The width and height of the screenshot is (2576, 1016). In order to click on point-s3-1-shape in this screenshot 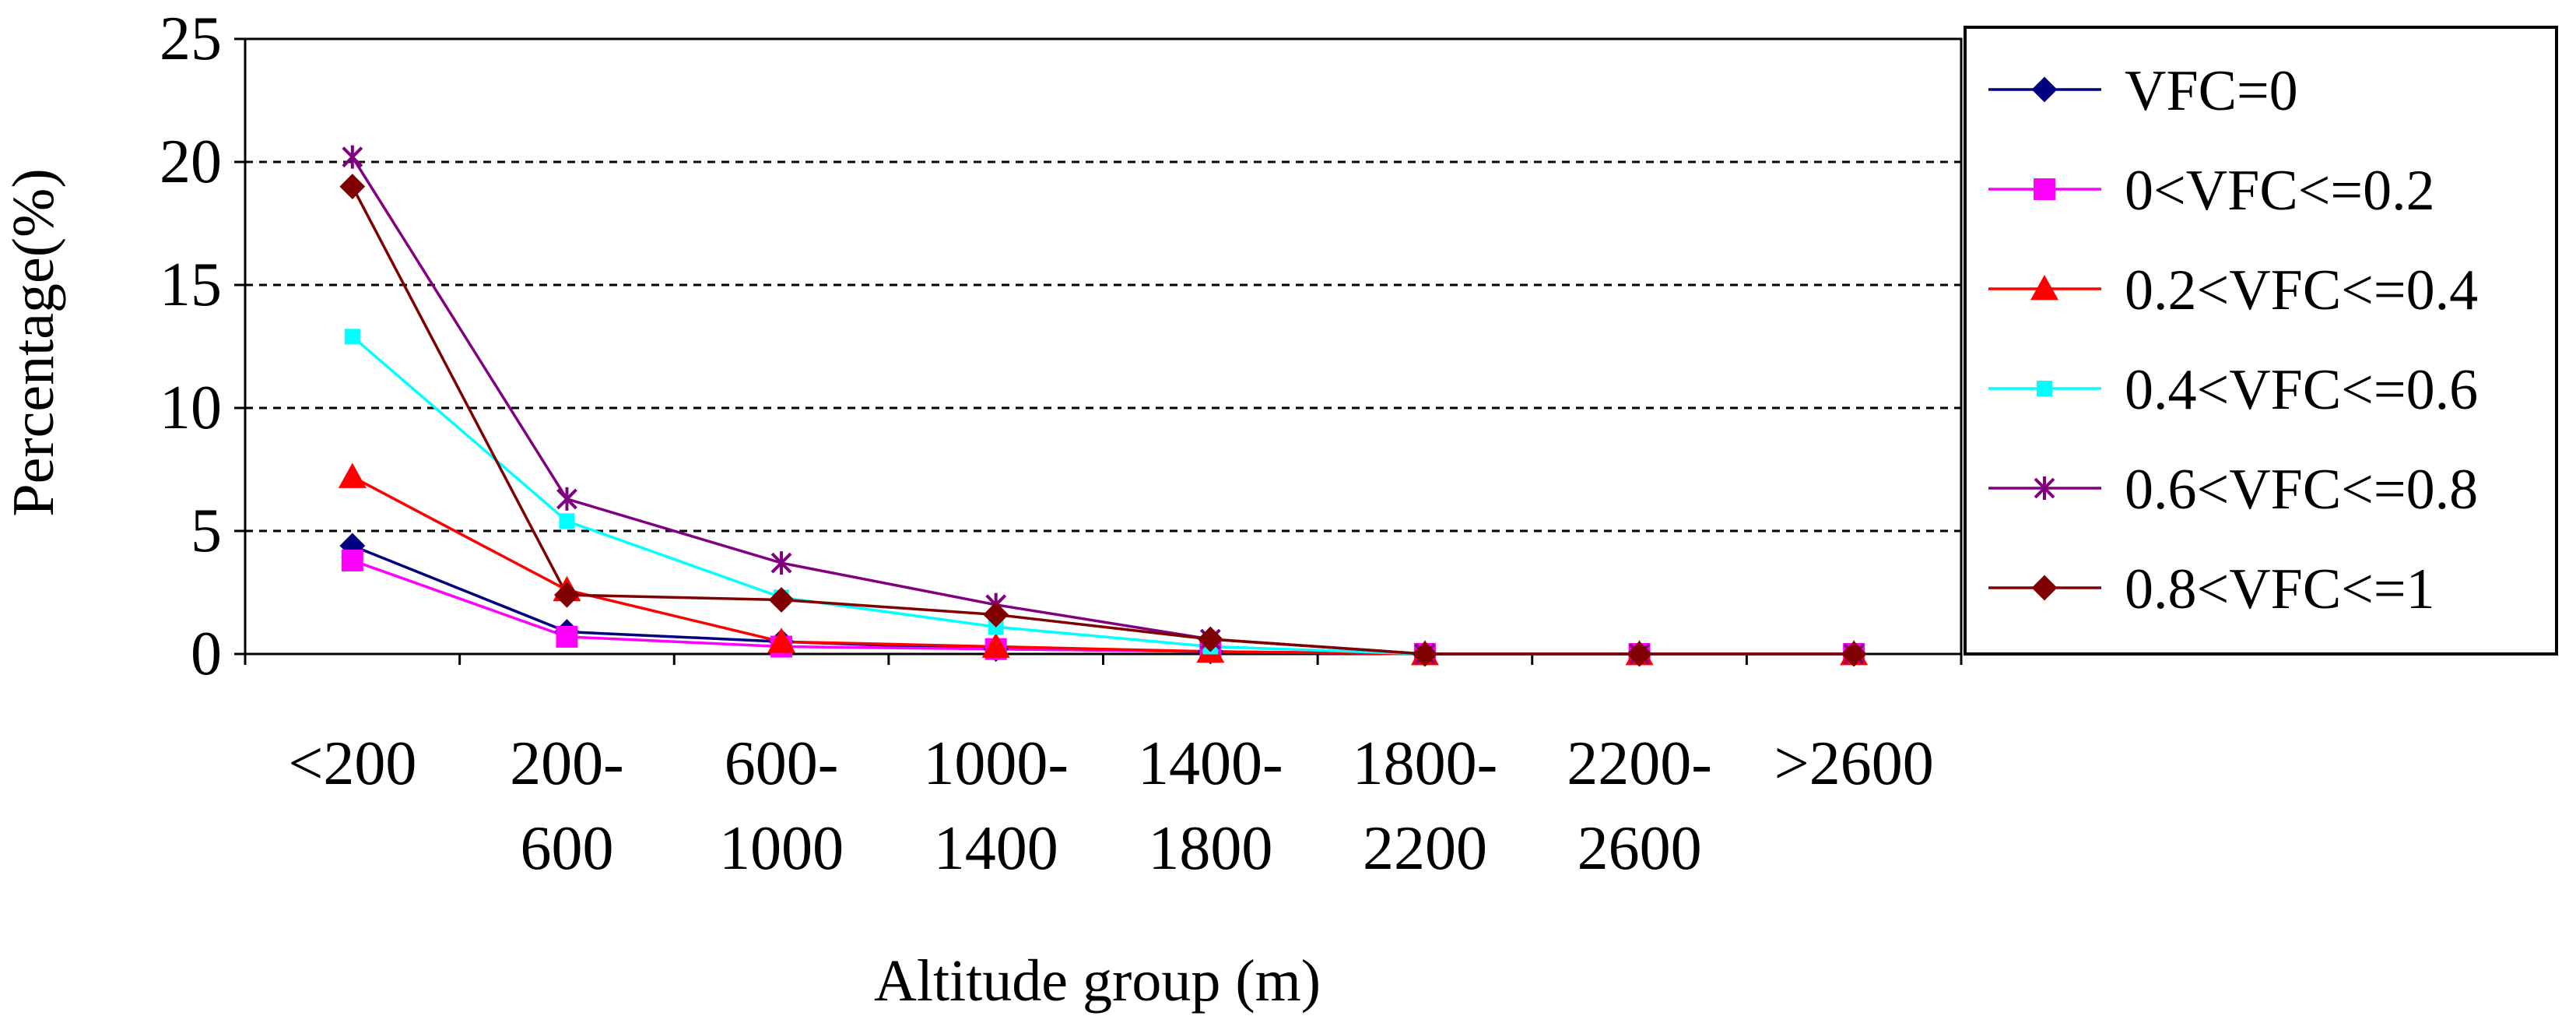, I will do `click(567, 521)`.